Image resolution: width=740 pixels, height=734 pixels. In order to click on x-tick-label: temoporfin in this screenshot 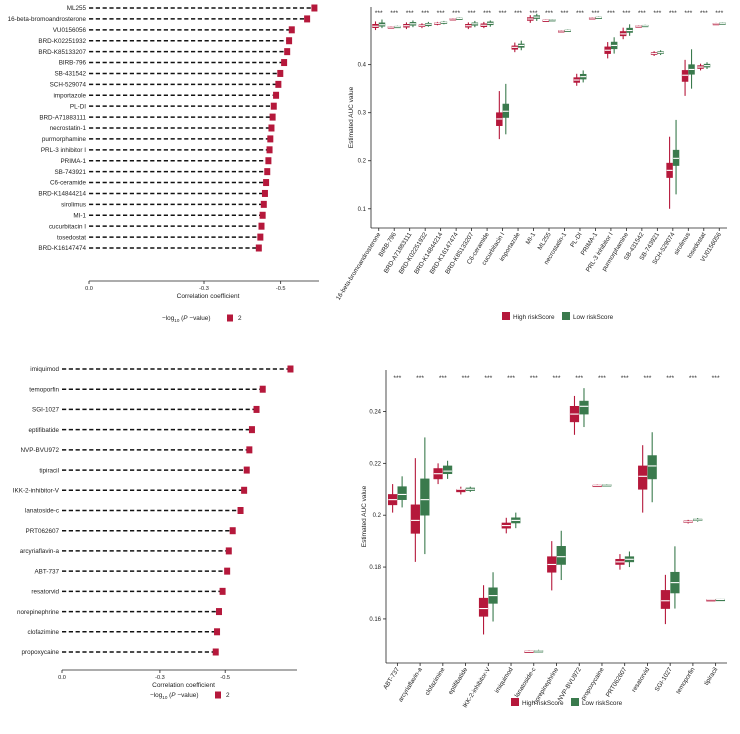, I will do `click(686, 680)`.